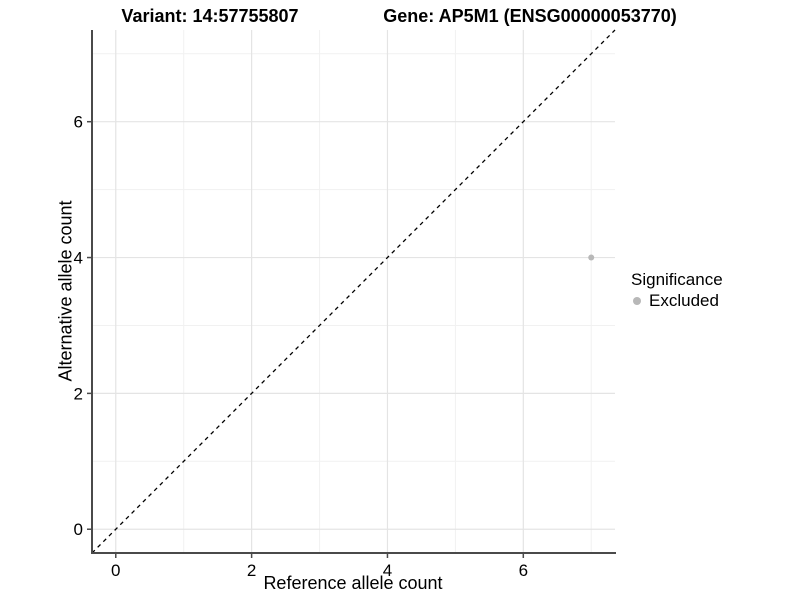 The width and height of the screenshot is (800, 600). I want to click on legend-item: Excluded, so click(678, 300).